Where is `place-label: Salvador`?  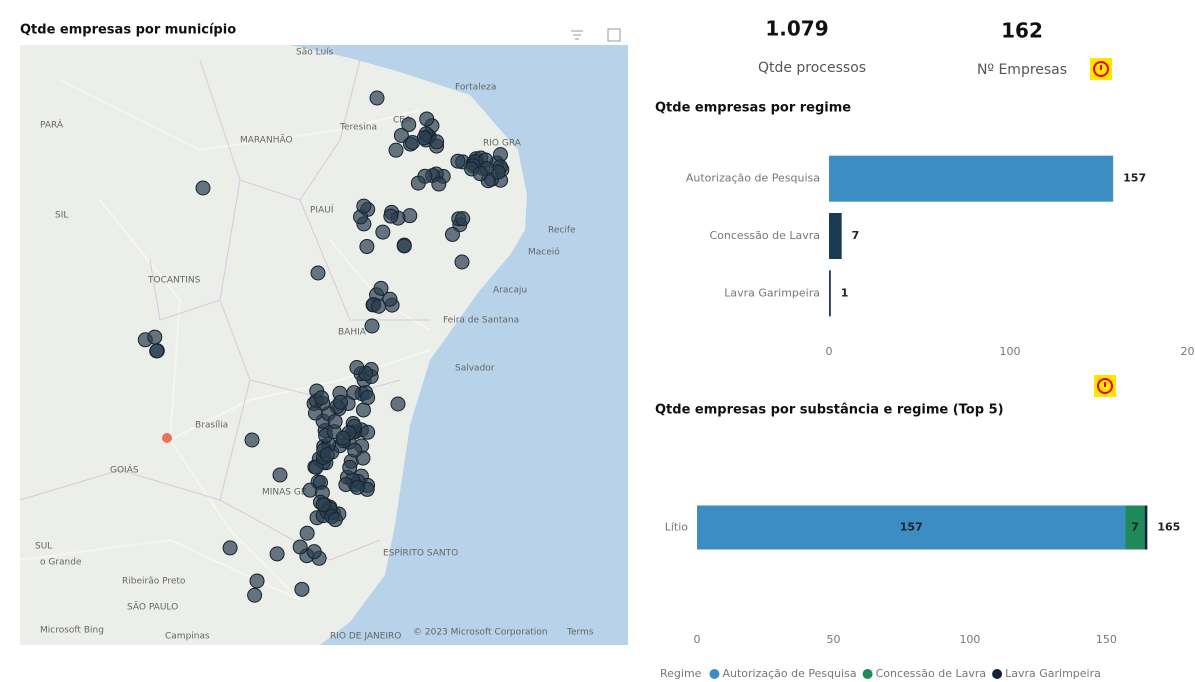 place-label: Salvador is located at coordinates (475, 369).